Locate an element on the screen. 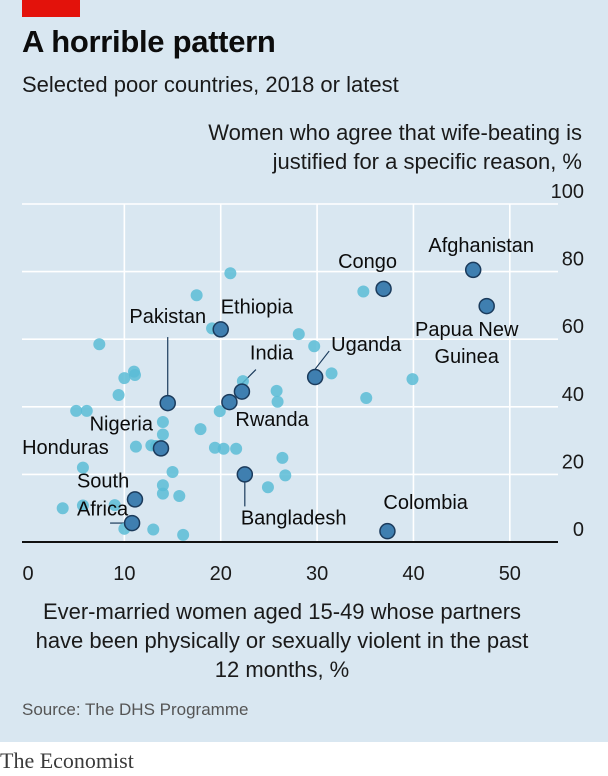  point-label: Papua New Guinea is located at coordinates (467, 343).